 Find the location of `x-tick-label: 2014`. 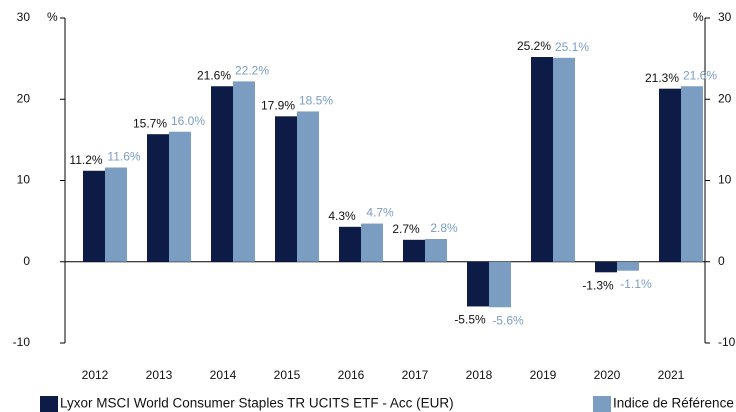

x-tick-label: 2014 is located at coordinates (223, 375).